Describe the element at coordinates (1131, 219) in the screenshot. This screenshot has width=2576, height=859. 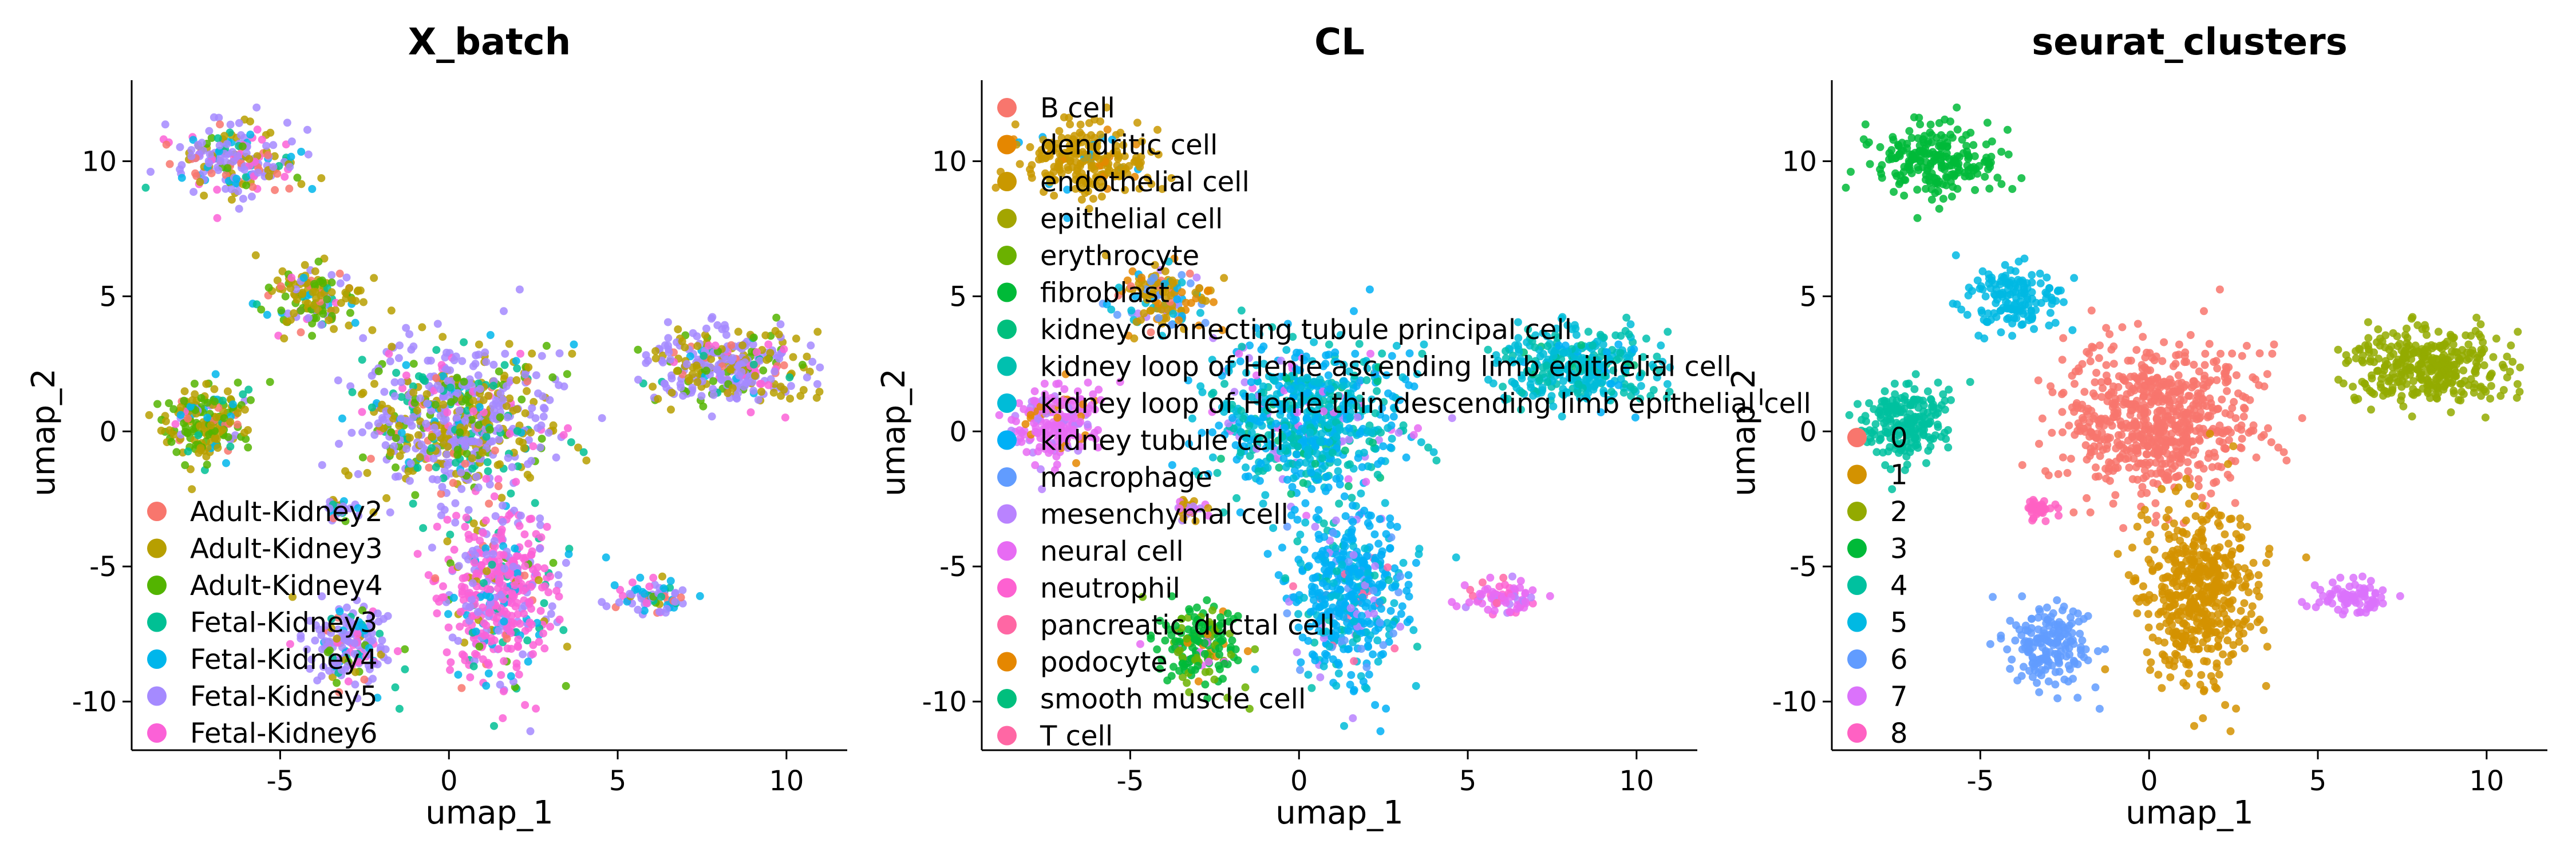
I see `legend-label: epithelial cell` at that location.